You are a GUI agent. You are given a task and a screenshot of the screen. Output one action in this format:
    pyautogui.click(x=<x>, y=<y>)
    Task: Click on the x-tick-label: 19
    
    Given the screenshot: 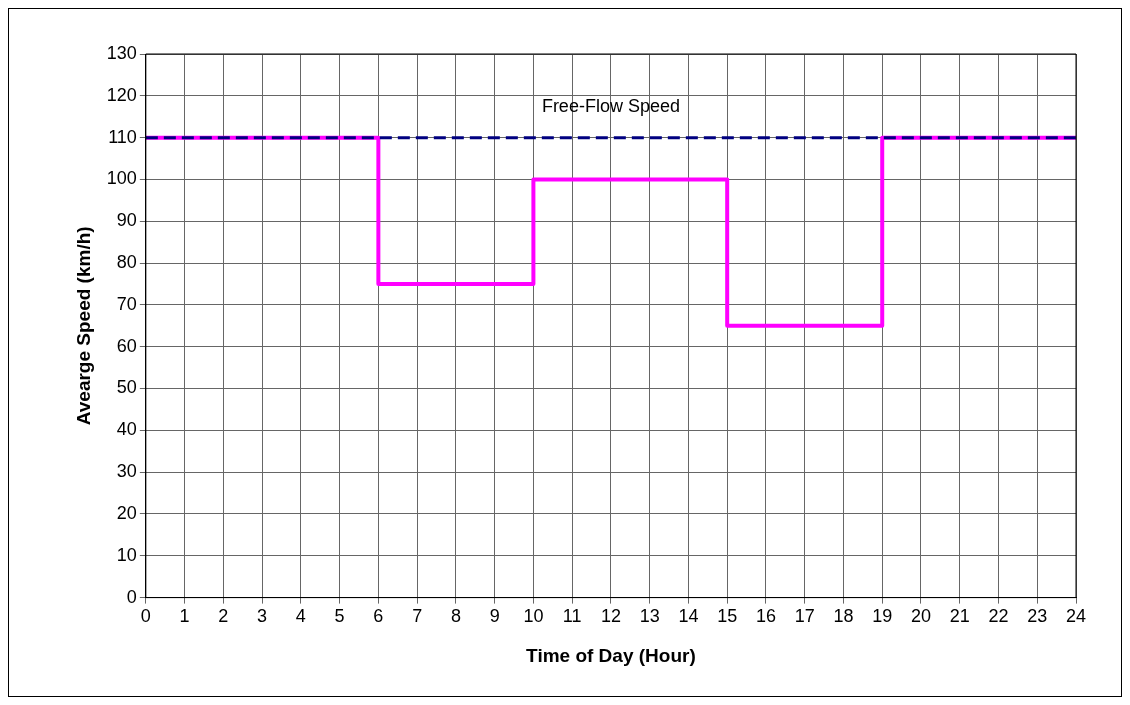 What is the action you would take?
    pyautogui.click(x=882, y=616)
    